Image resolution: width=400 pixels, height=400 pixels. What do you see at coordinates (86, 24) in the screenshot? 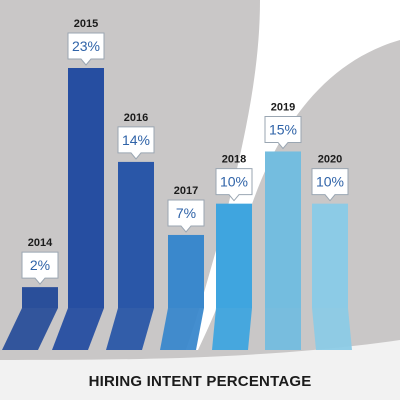
I see `year-label: 2015` at bounding box center [86, 24].